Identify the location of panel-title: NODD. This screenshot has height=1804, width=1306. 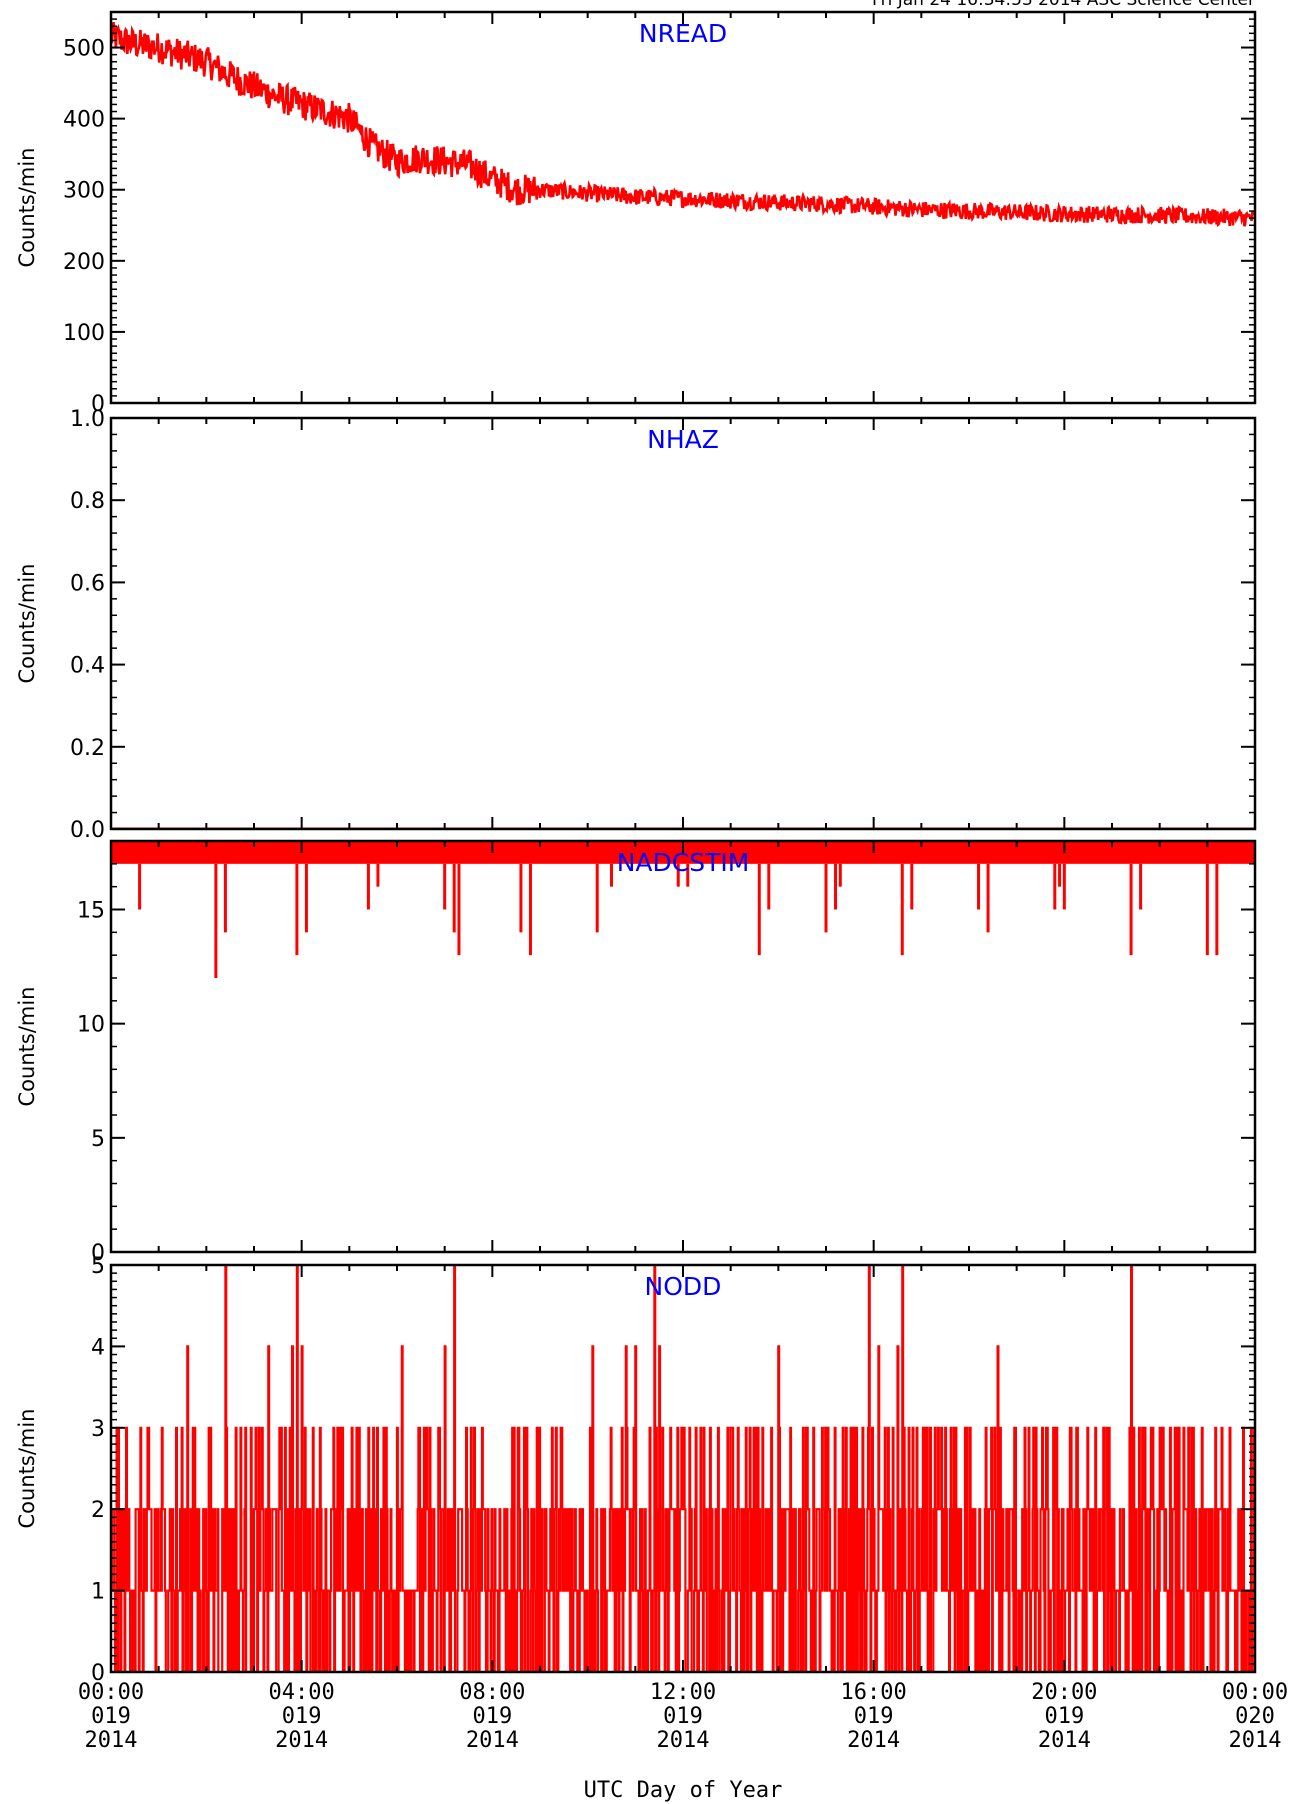
(683, 1286).